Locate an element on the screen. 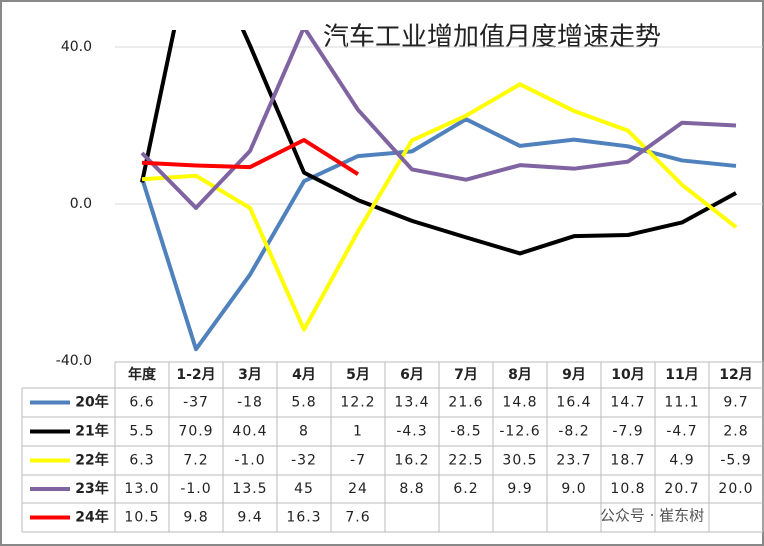  value-label: 30.5 is located at coordinates (519, 461).